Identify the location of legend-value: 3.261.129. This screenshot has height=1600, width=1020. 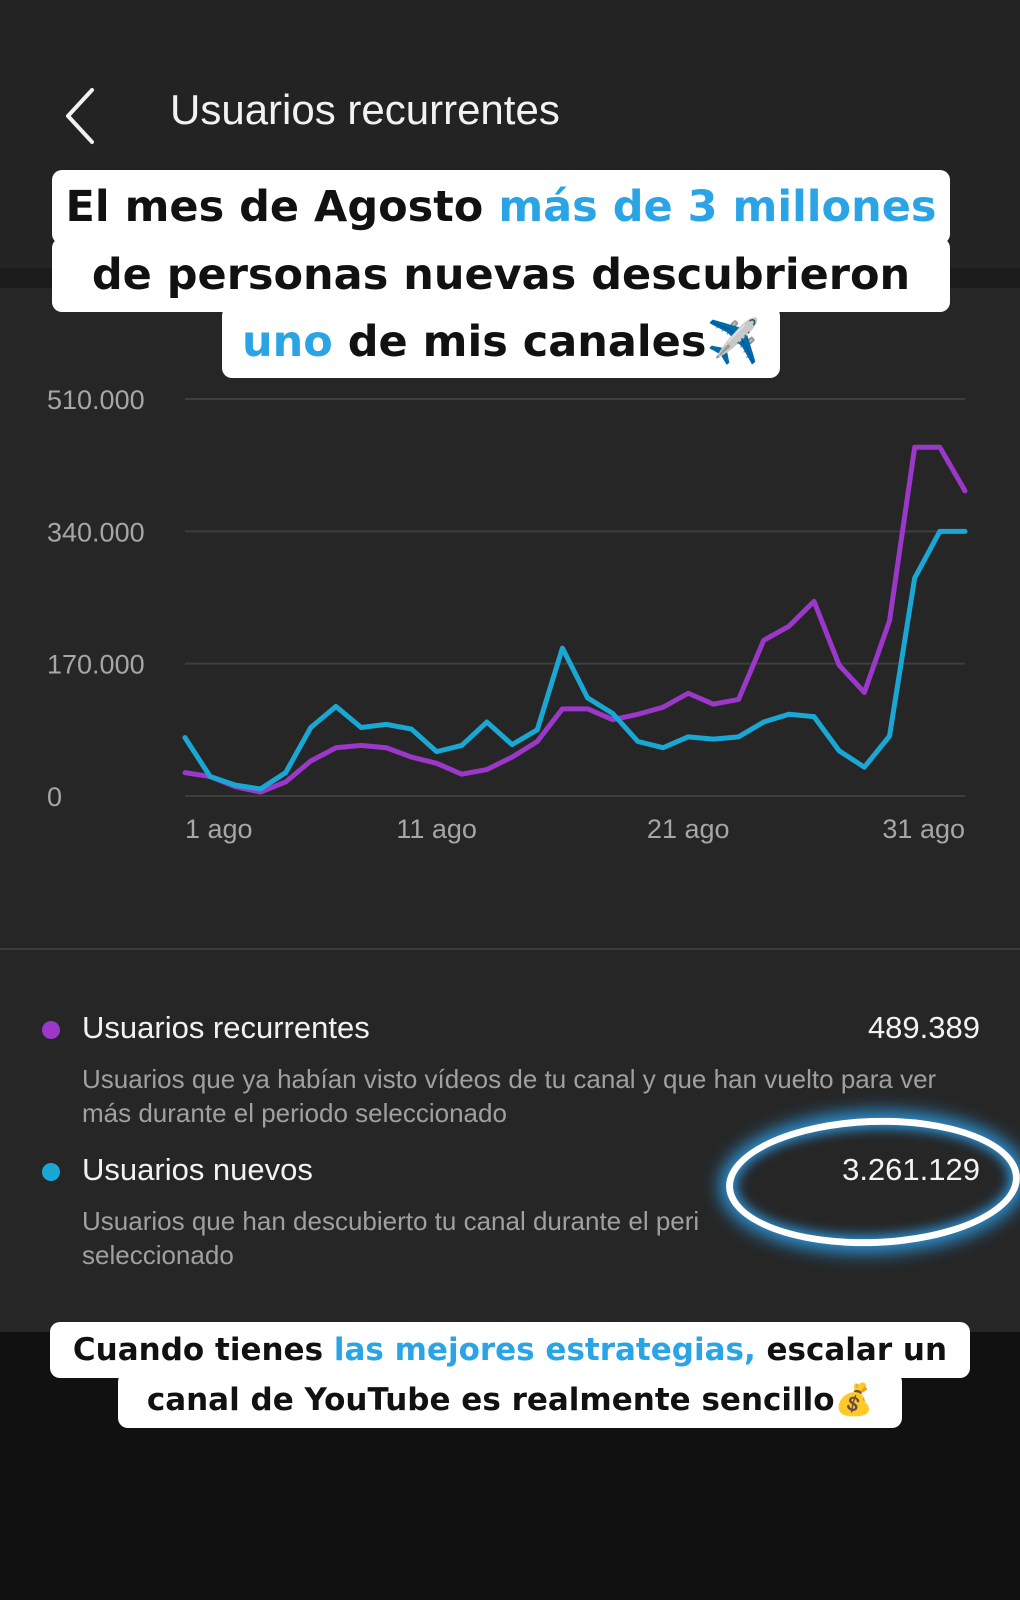
(911, 1169).